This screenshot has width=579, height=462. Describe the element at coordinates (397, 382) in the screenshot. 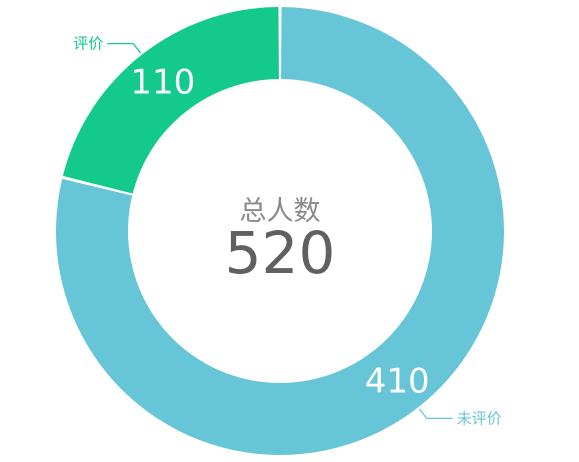

I see `slice-value-label: 410` at that location.